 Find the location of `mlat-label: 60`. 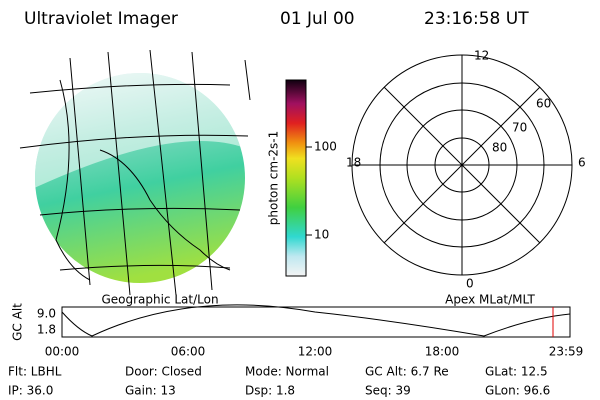

mlat-label: 60 is located at coordinates (543, 104).